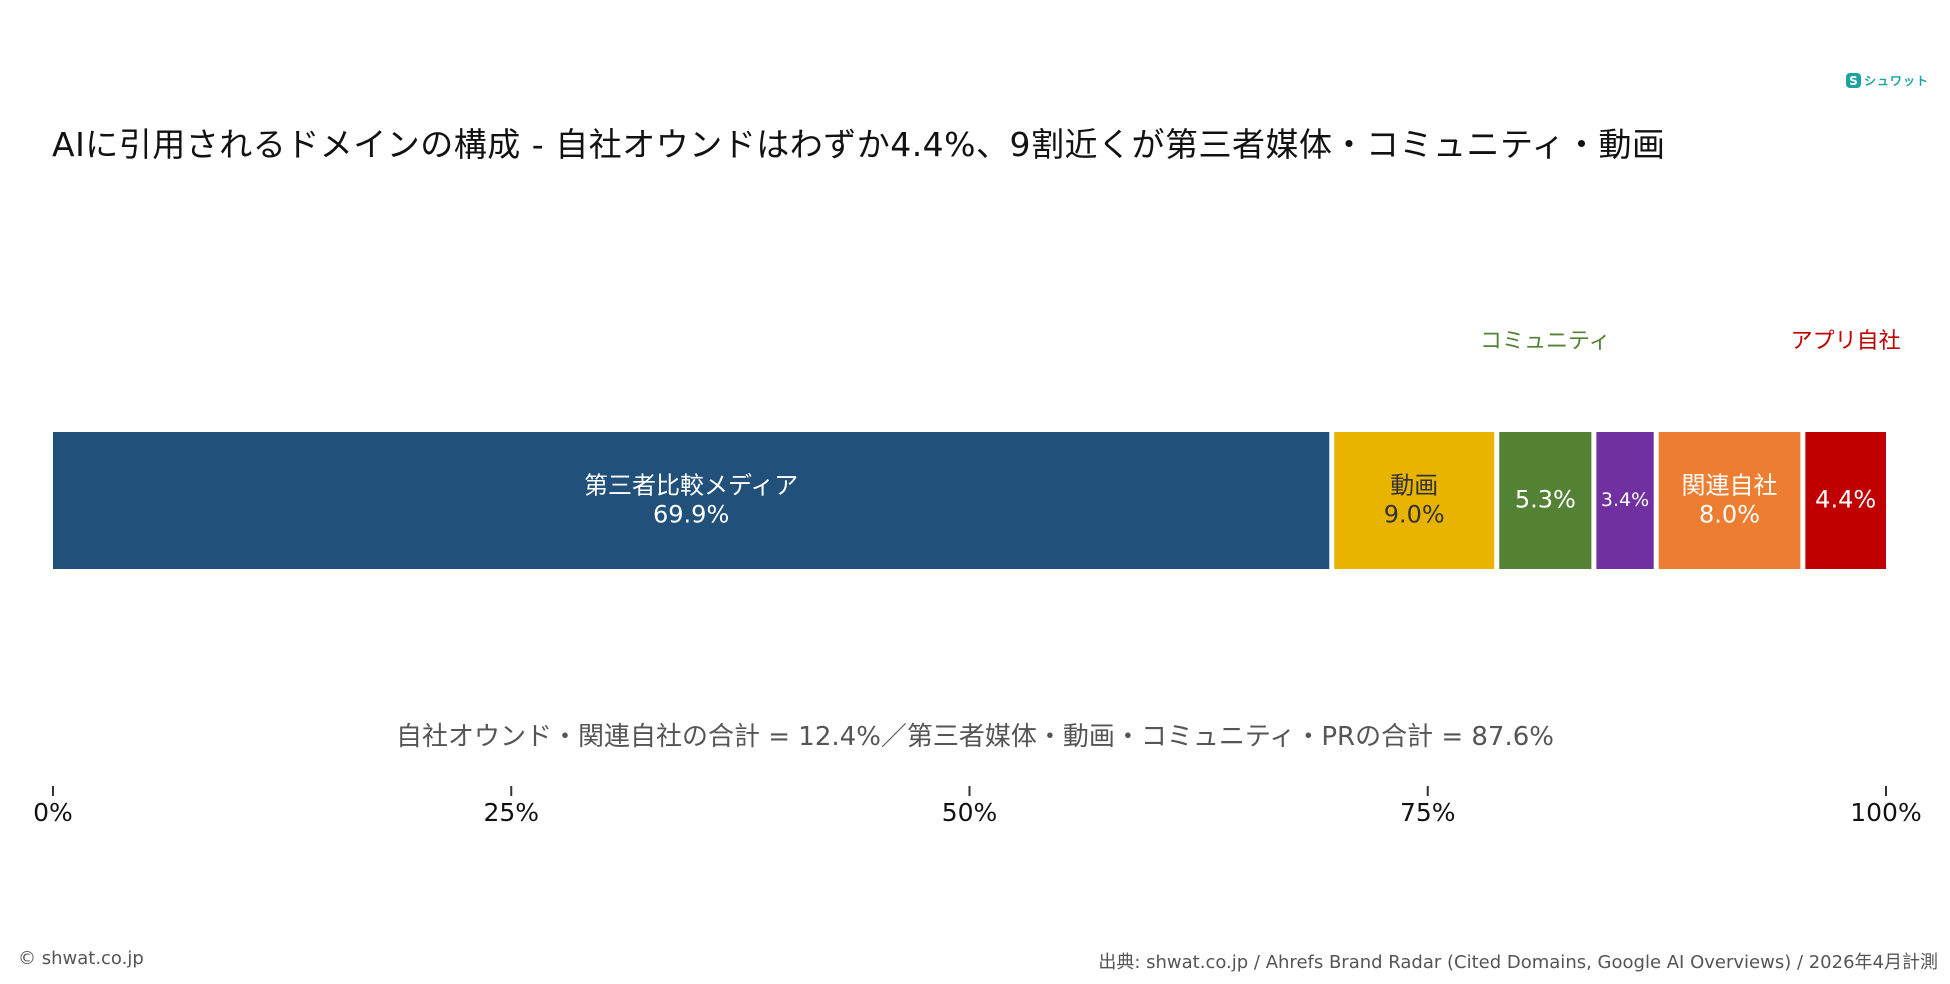  Describe the element at coordinates (691, 515) in the screenshot. I see `segment-value-label: 69.9%` at that location.